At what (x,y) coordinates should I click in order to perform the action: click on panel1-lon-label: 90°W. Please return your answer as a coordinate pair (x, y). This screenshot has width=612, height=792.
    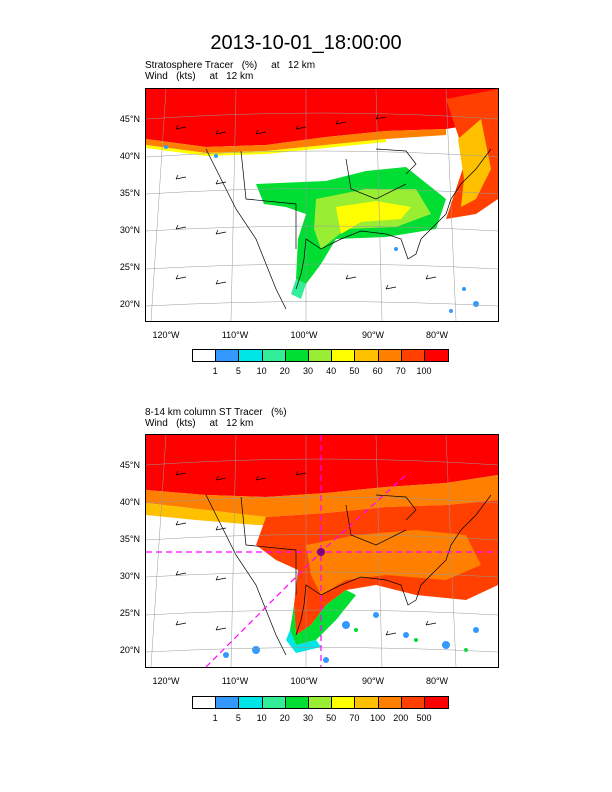
    Looking at the image, I should click on (373, 335).